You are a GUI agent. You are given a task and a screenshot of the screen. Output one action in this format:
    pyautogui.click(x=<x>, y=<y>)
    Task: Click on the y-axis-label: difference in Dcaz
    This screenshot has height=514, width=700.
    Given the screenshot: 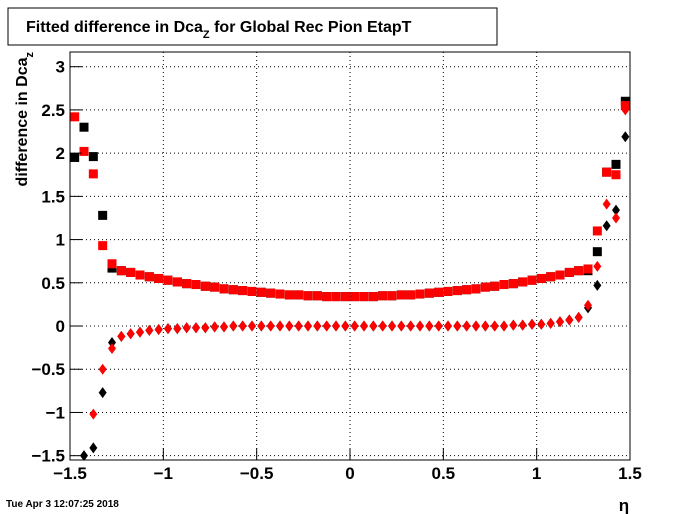 What is the action you would take?
    pyautogui.click(x=25, y=119)
    